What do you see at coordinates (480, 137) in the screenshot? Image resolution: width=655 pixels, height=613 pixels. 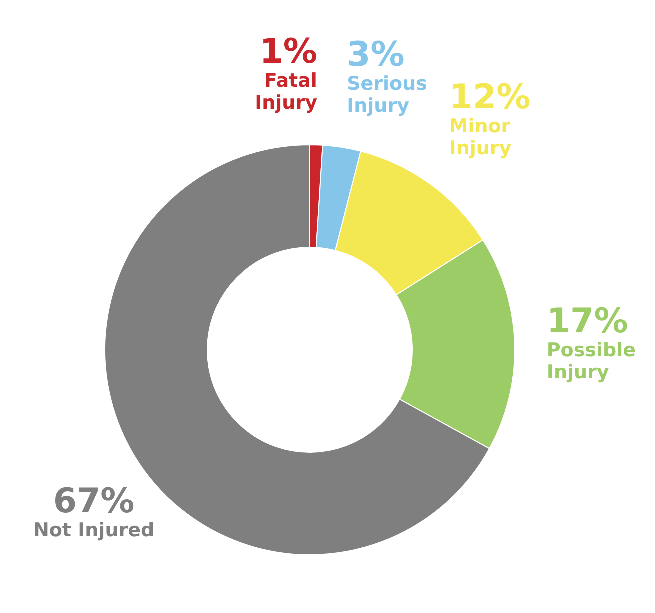 I see `slice-label: Minor Injury` at bounding box center [480, 137].